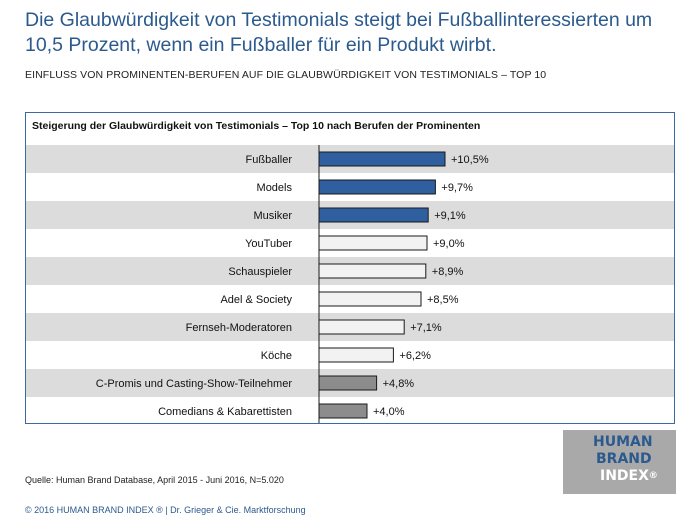 The height and width of the screenshot is (525, 700). I want to click on category-label: Musiker, so click(272, 216).